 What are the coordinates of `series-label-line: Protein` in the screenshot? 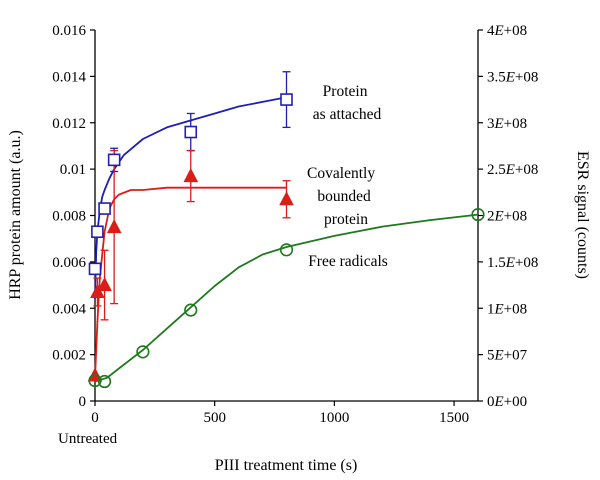 It's located at (345, 91).